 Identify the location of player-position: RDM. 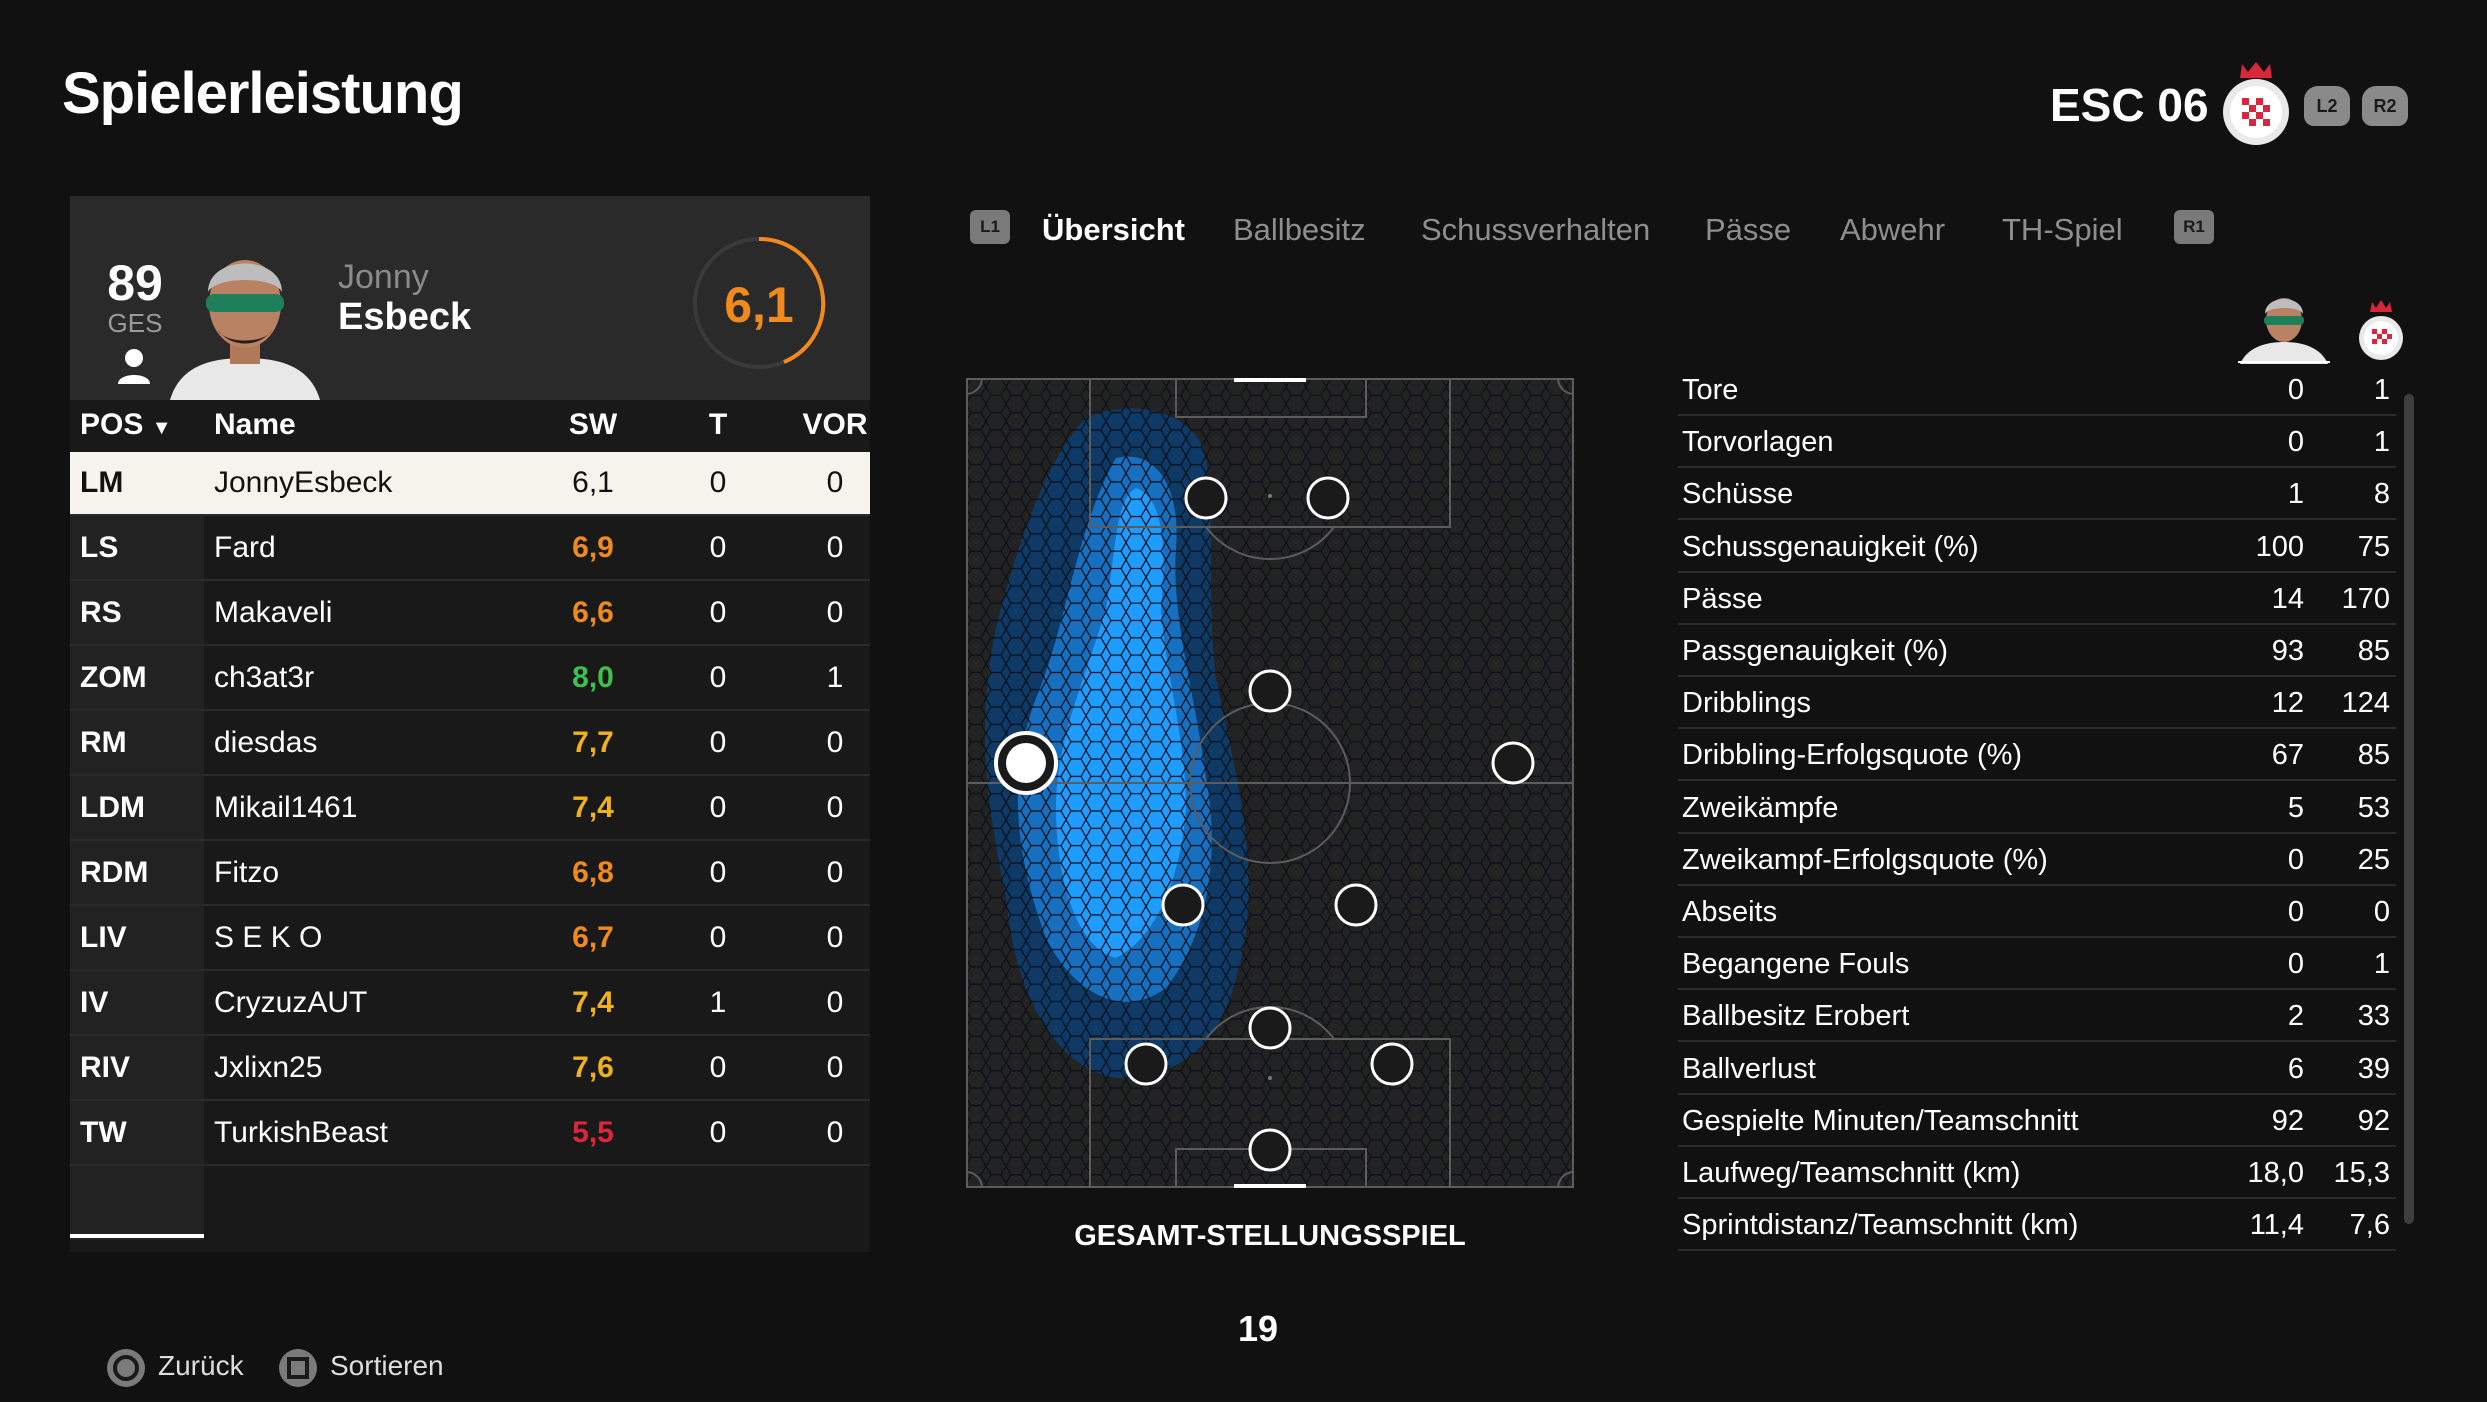
(114, 872).